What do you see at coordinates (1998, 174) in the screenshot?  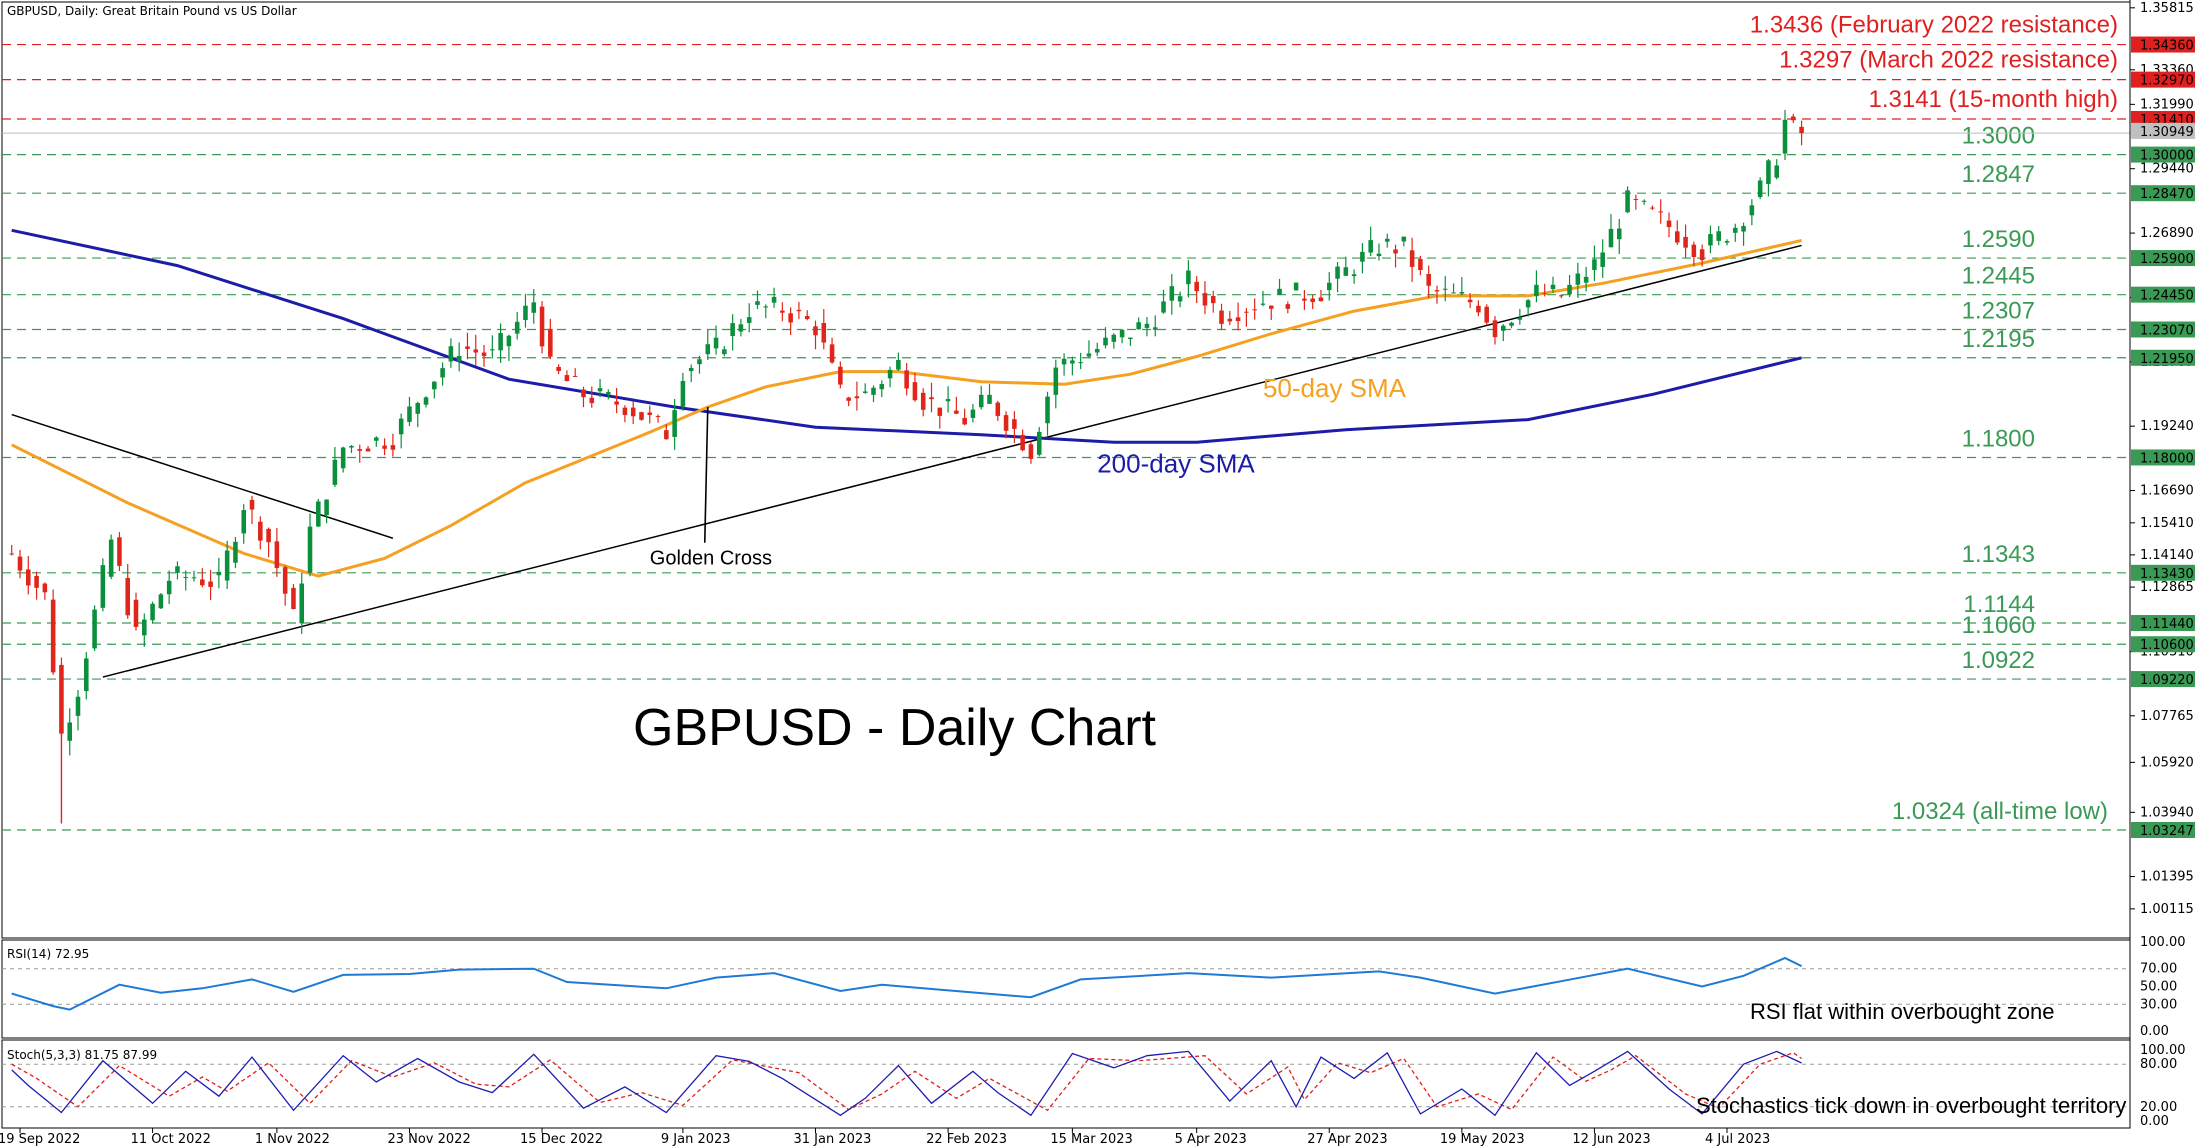 I see `support-label: 1.2847` at bounding box center [1998, 174].